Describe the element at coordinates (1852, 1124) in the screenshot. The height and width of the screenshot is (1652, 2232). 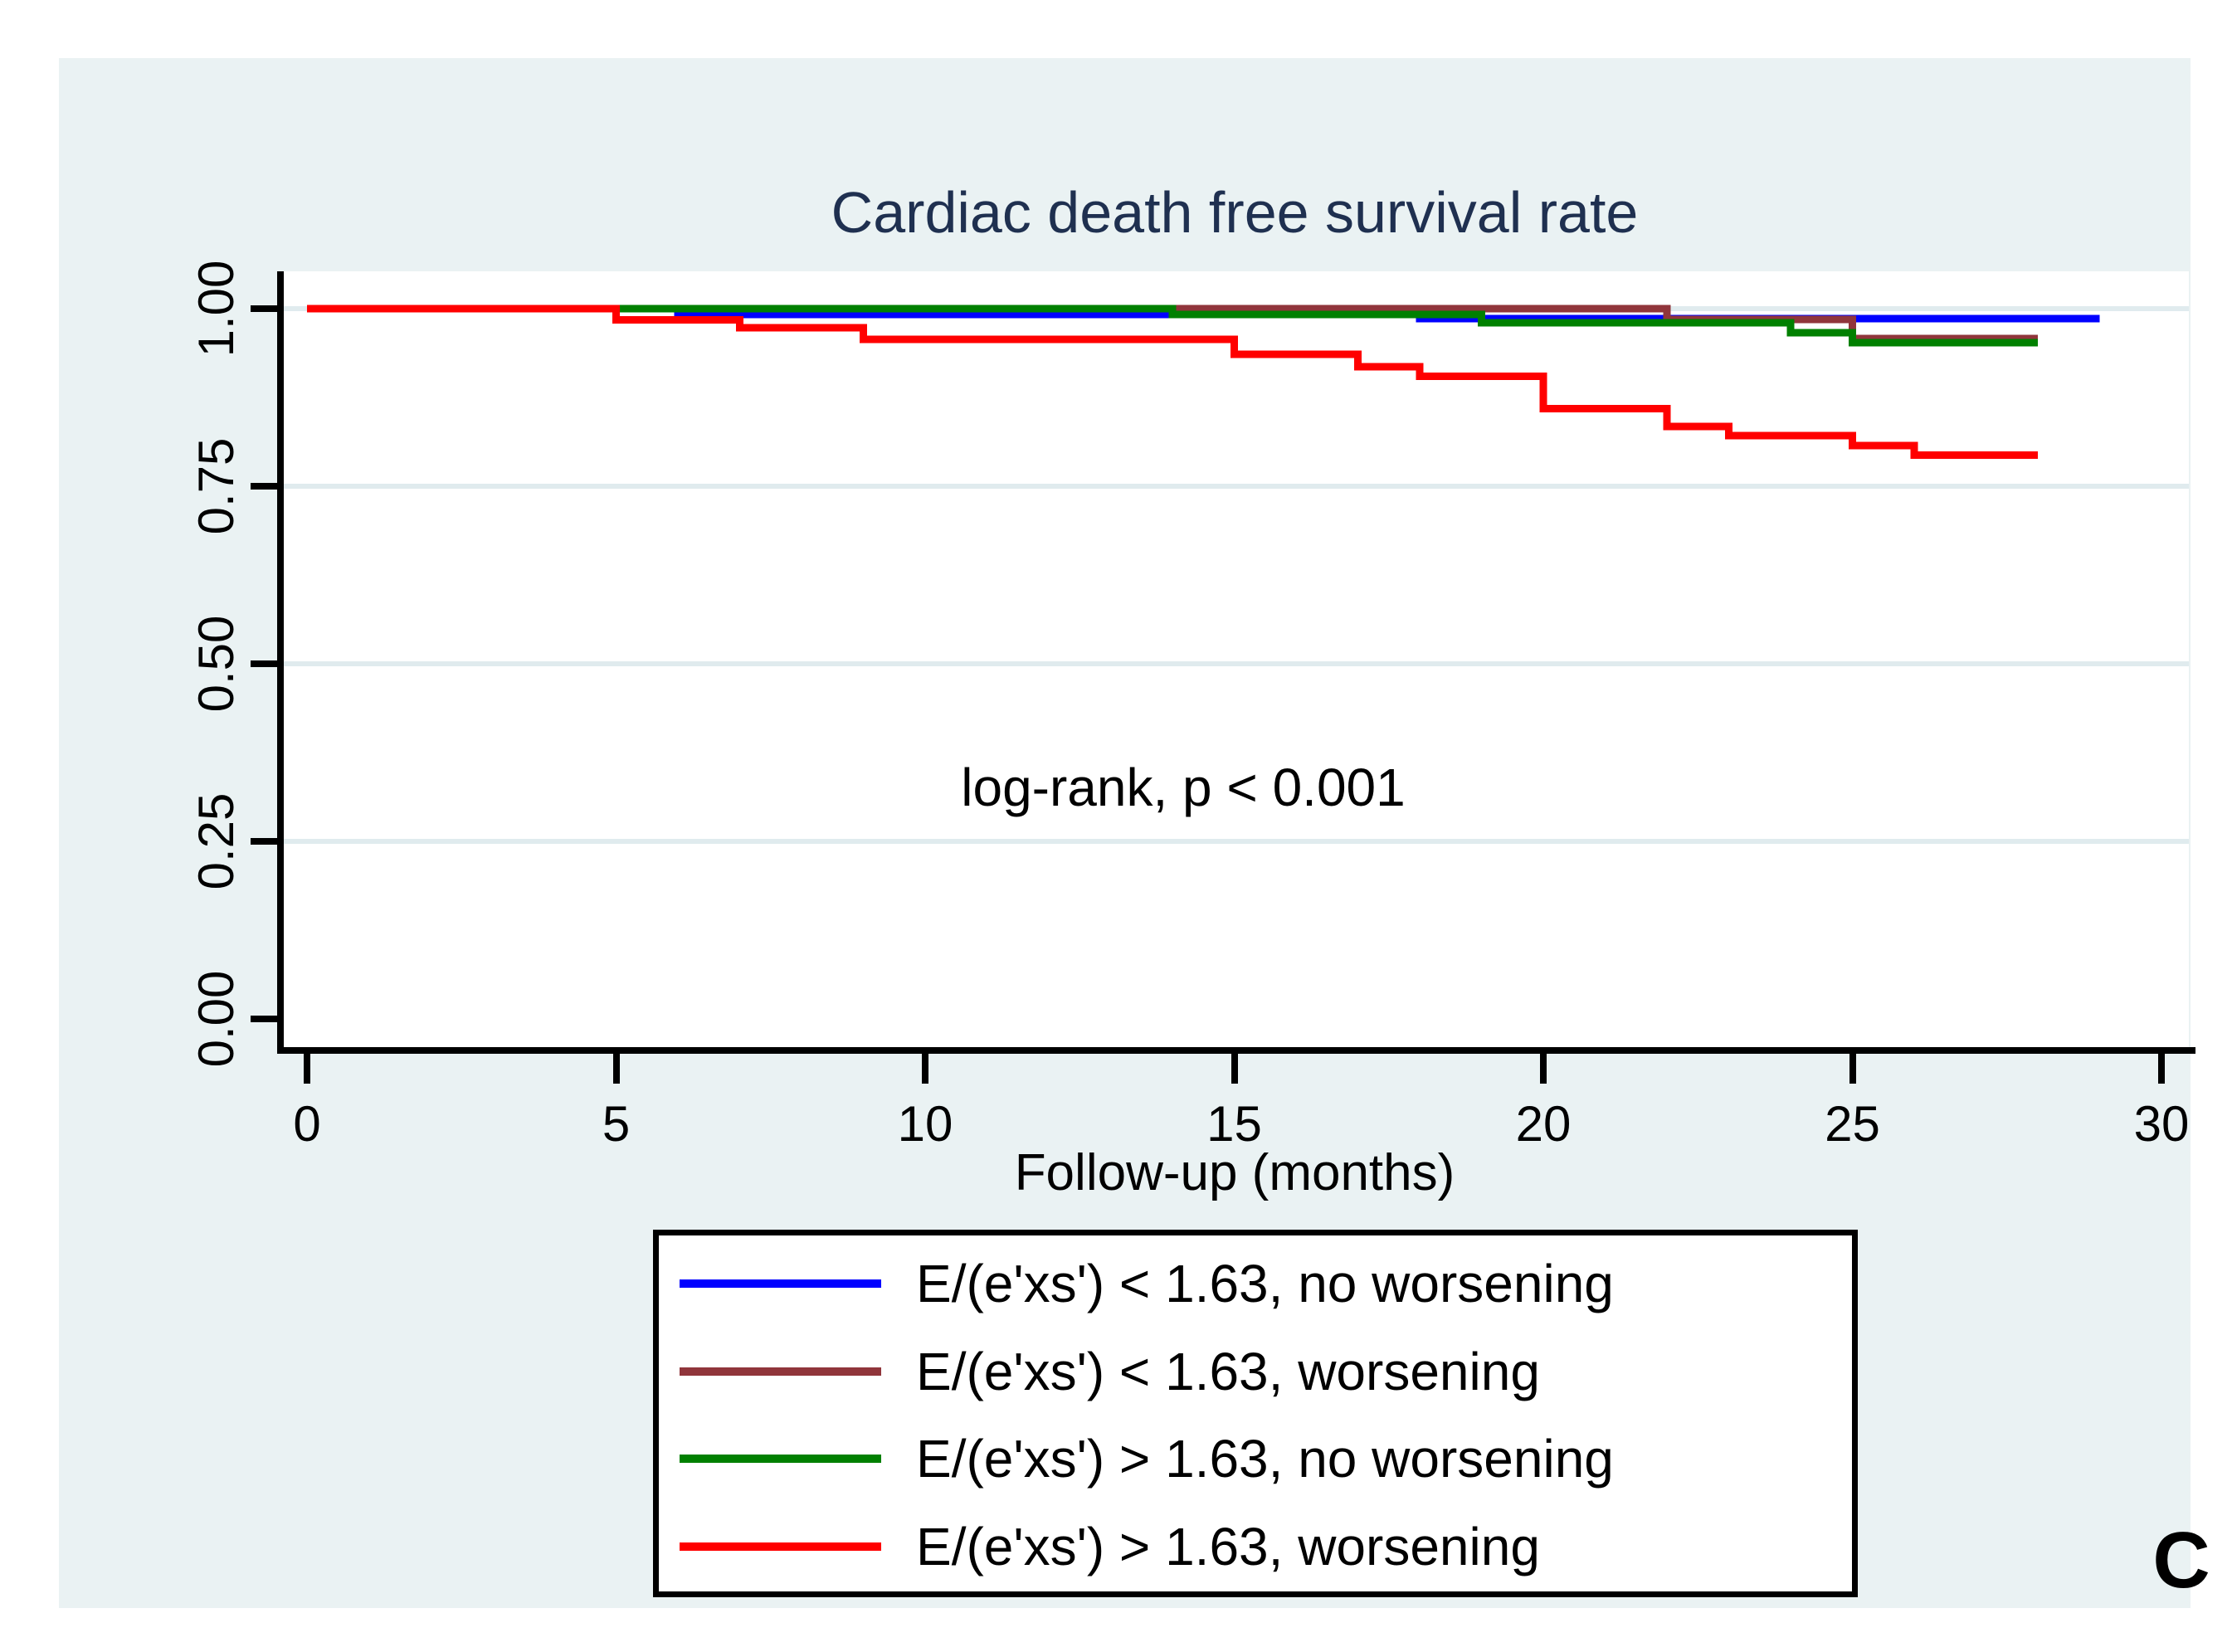
I see `x-tick-label: 25` at that location.